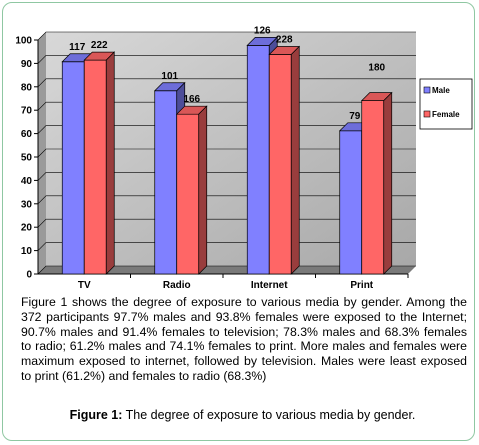 This screenshot has height=445, width=479. I want to click on gridline, so click(226, 36).